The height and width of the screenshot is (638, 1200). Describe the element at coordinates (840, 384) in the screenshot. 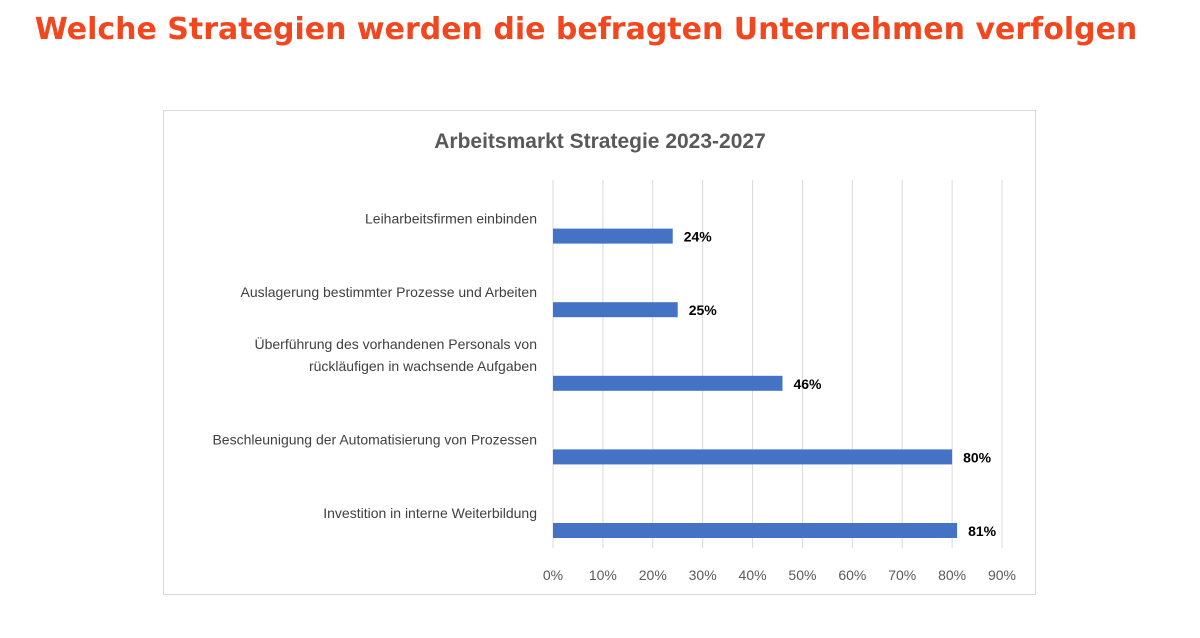

I see `value-labels: 24% 25% 46% 80% 81%` at that location.